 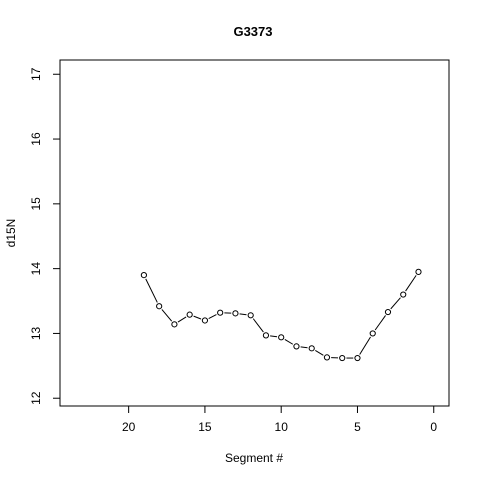 I want to click on y-tick-label: 16, so click(x=36, y=139).